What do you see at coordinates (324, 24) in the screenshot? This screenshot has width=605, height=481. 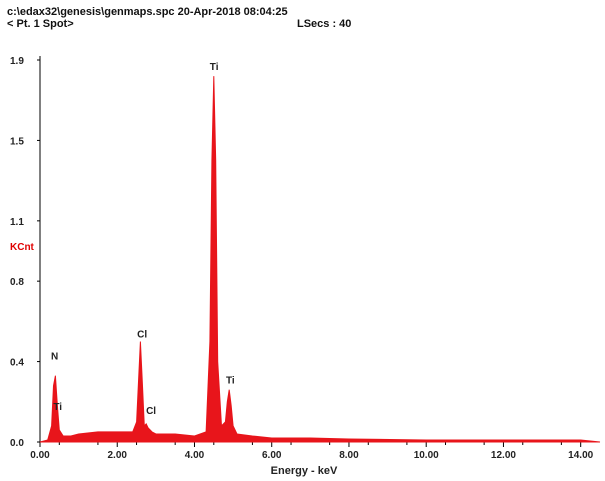 I see `live-seconds: LSecs : 40` at bounding box center [324, 24].